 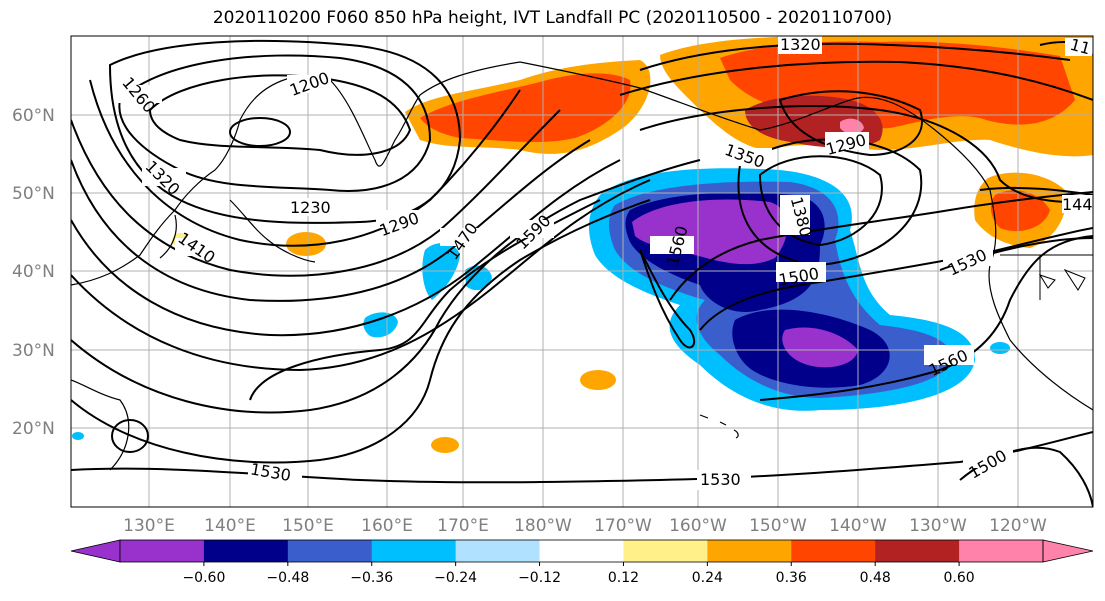 What do you see at coordinates (623, 526) in the screenshot?
I see `lon-label: 170°W` at bounding box center [623, 526].